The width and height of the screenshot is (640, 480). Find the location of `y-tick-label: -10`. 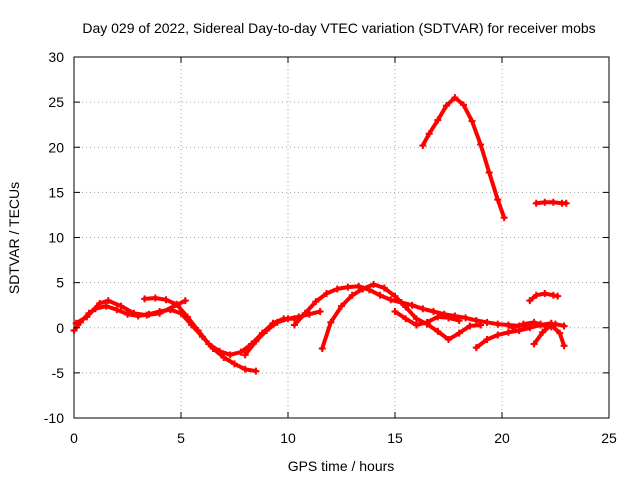

y-tick-label: -10 is located at coordinates (54, 418).